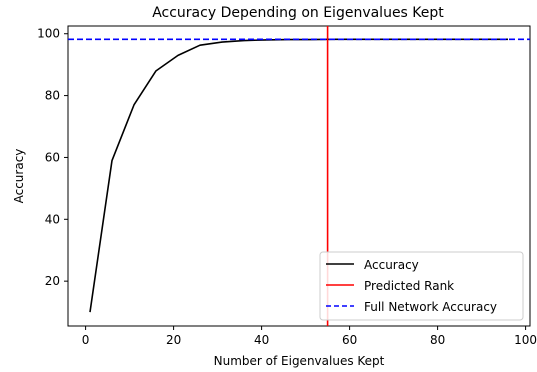 The height and width of the screenshot is (372, 537). Describe the element at coordinates (309, 336) in the screenshot. I see `x-axis-ticks: 0 20 40 60 80 100` at that location.